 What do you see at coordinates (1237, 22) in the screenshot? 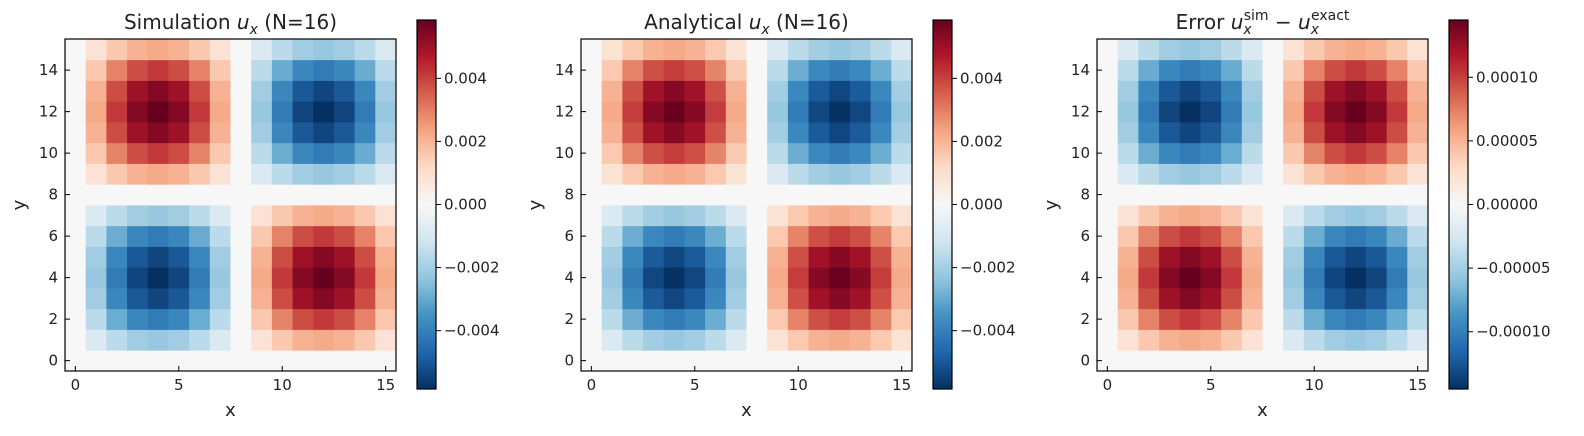
I see `title-part: u` at bounding box center [1237, 22].